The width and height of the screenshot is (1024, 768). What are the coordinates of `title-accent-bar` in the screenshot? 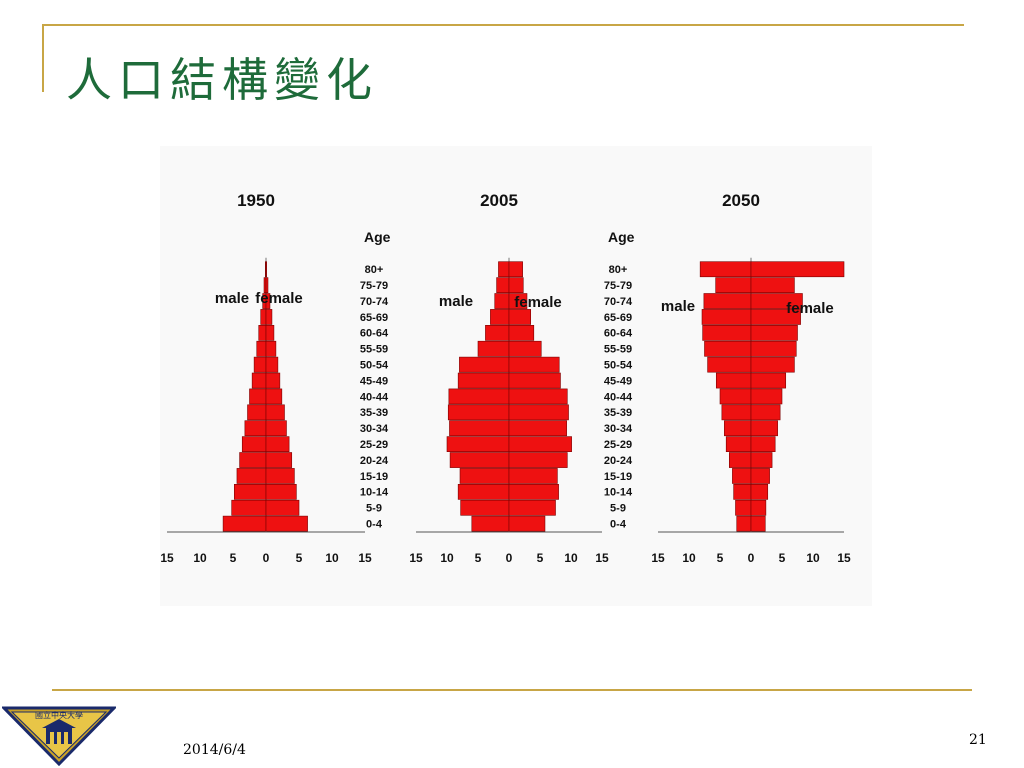 It's located at (43, 58).